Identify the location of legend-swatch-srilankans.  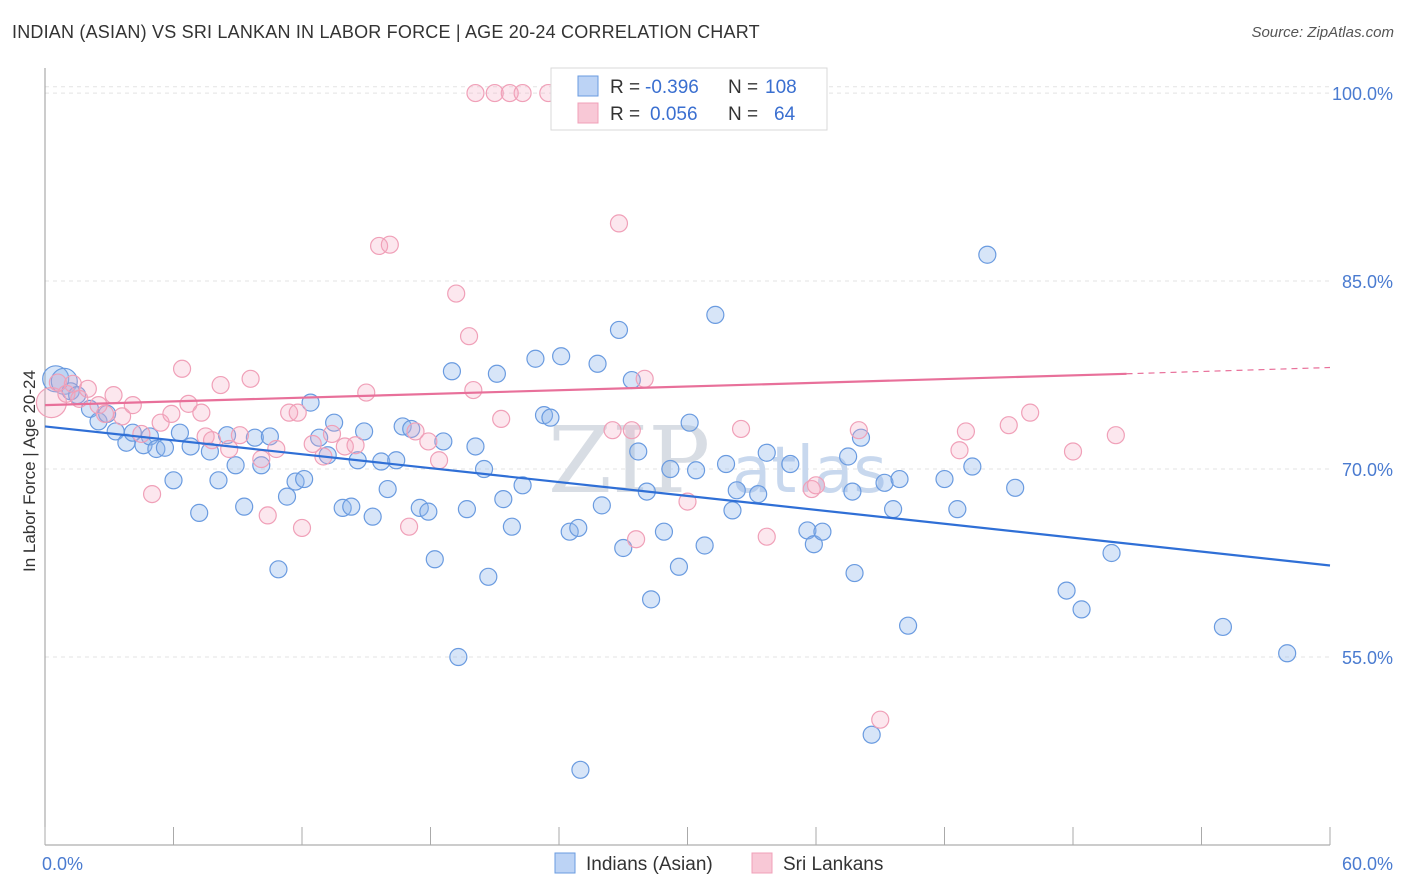
(762, 863).